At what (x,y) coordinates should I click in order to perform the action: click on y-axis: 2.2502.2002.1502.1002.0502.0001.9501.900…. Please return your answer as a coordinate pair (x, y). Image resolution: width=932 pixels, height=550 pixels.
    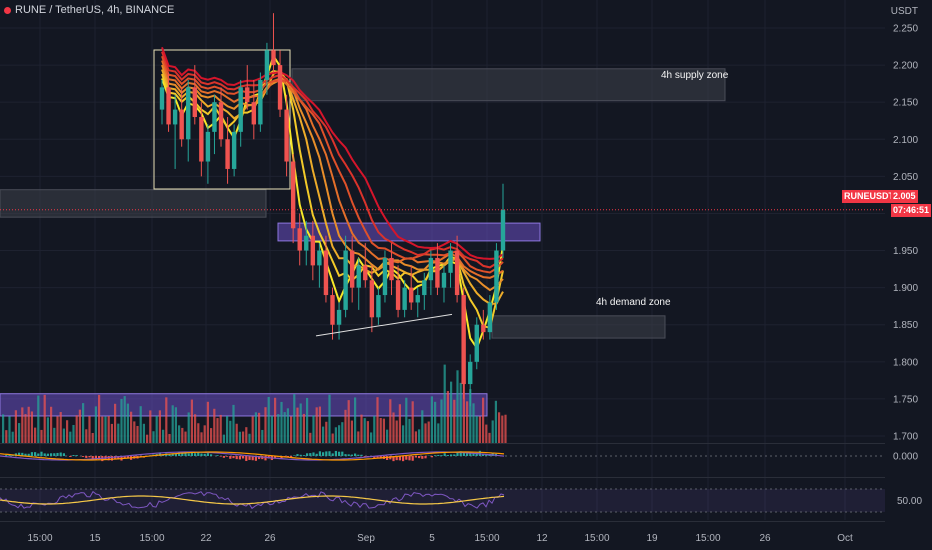
    Looking at the image, I should click on (905, 233).